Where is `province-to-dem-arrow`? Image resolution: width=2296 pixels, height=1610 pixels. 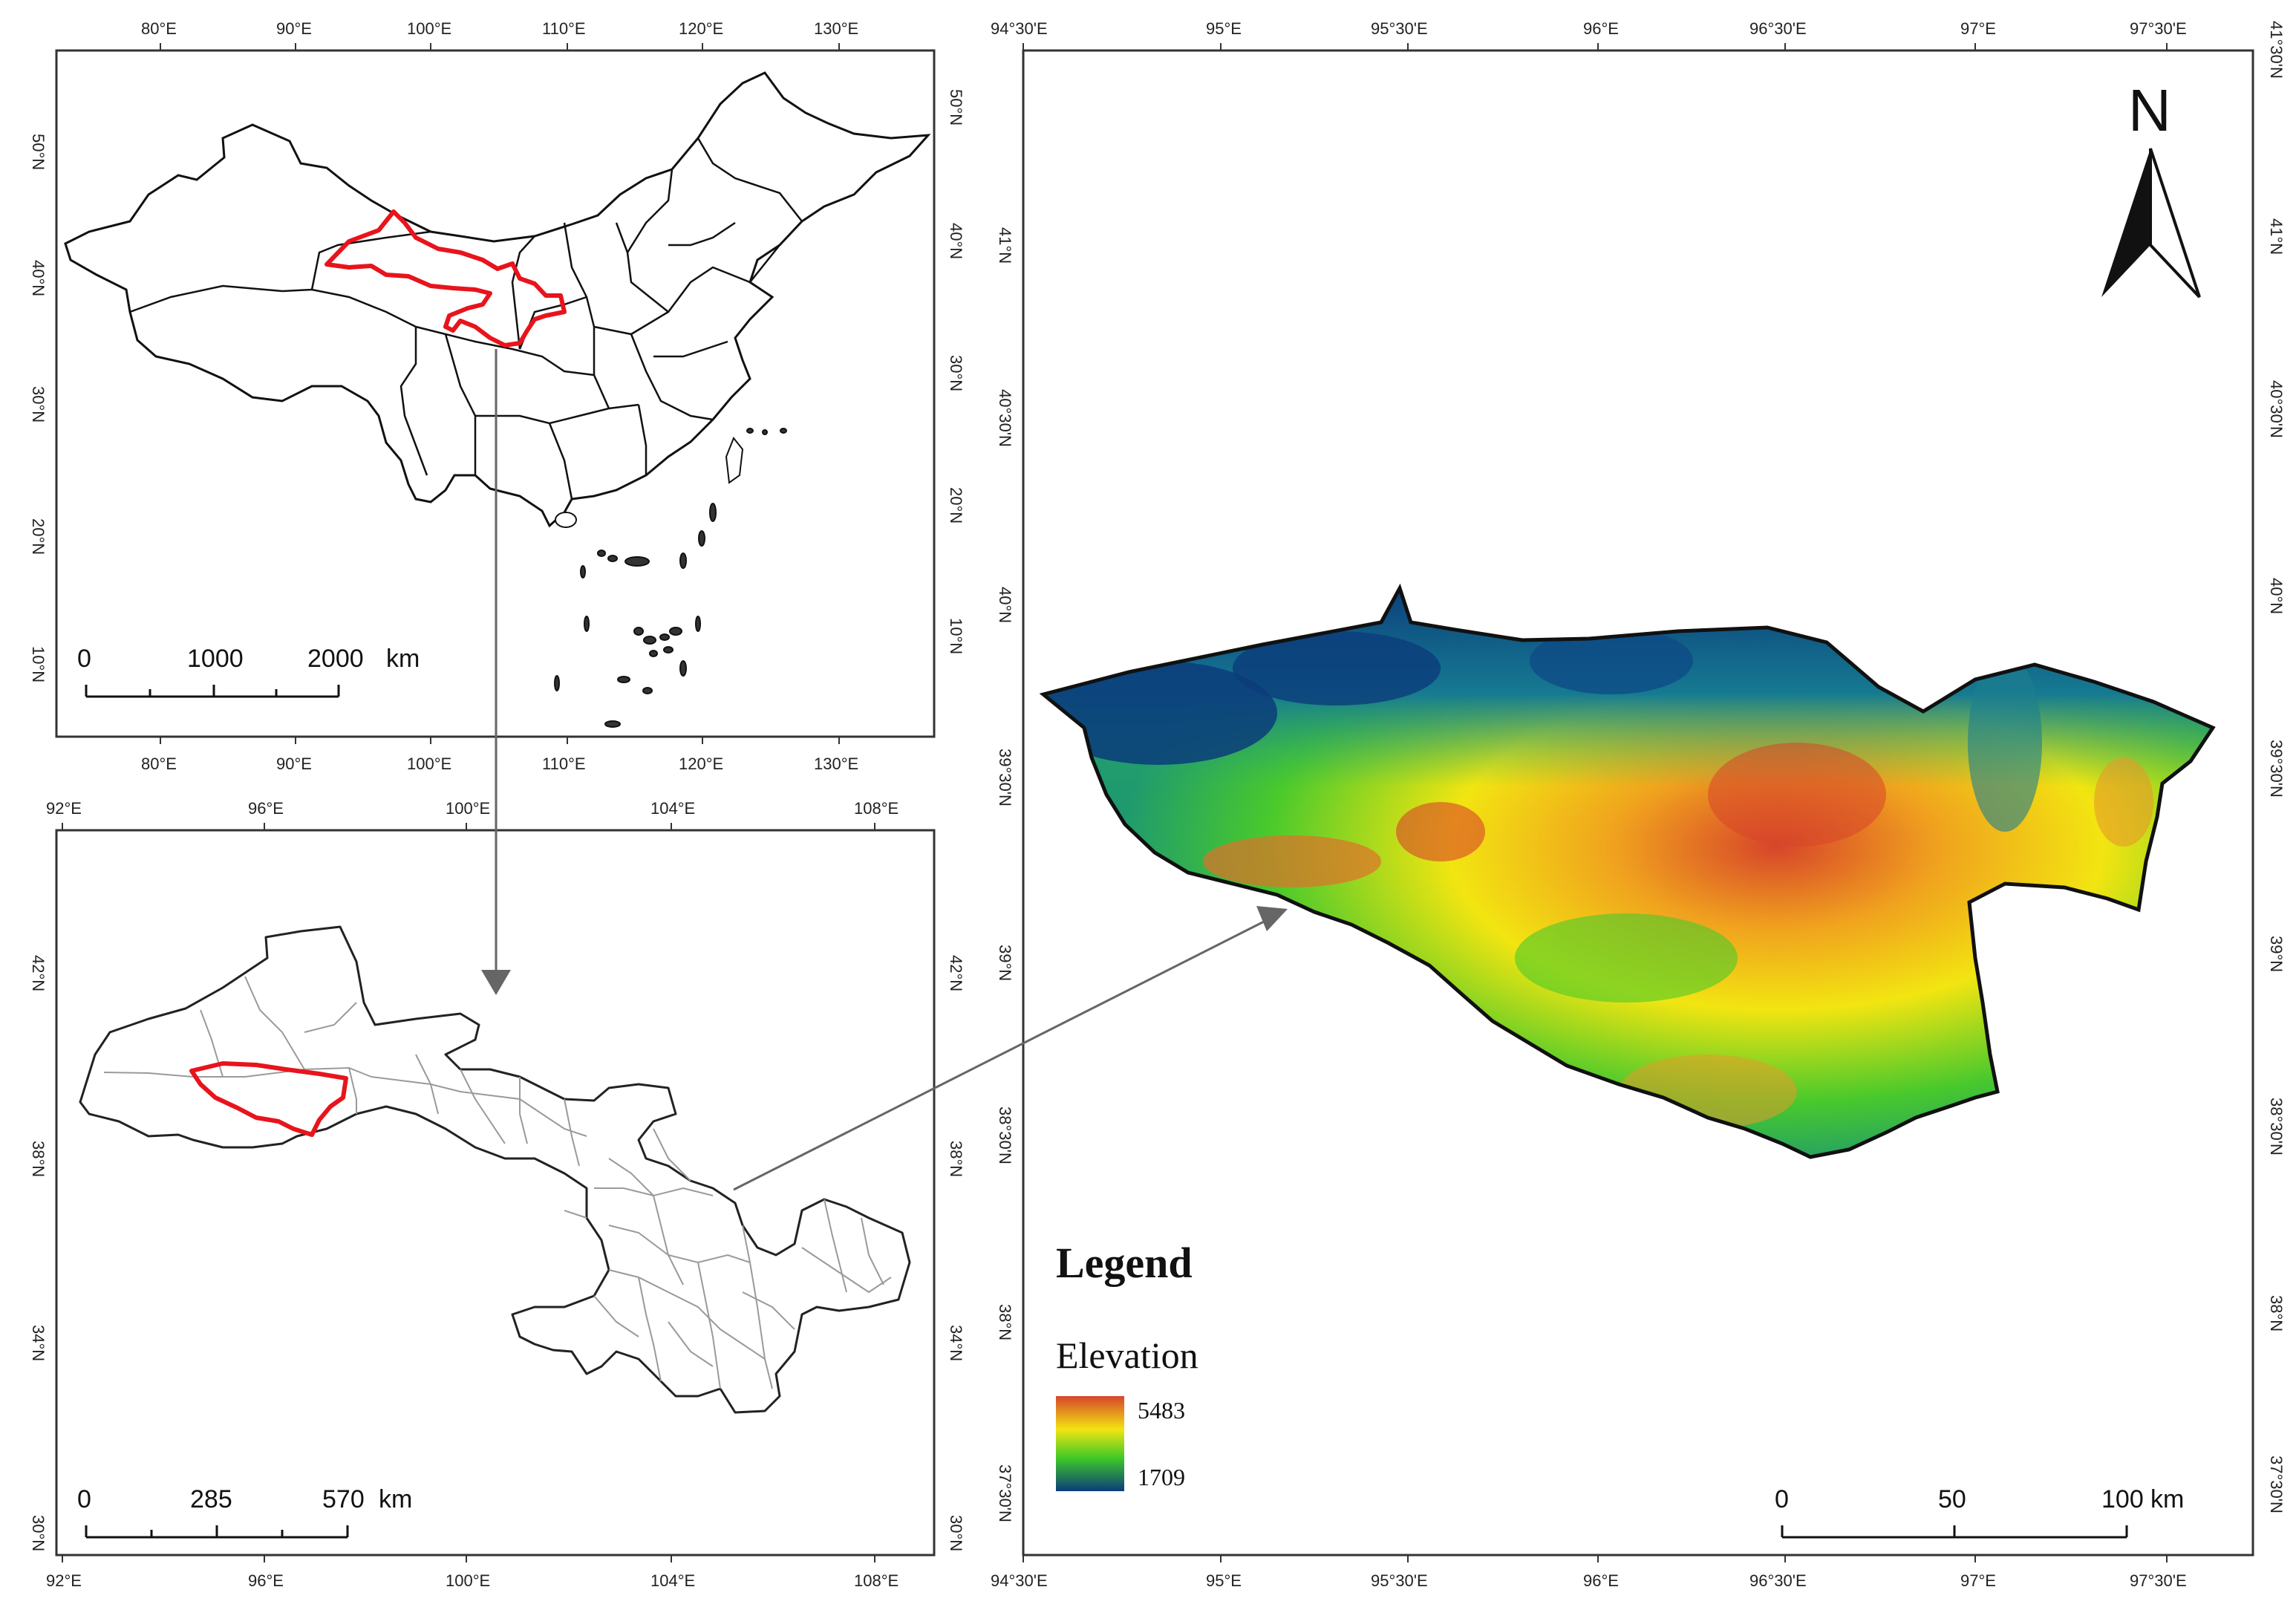 province-to-dem-arrow is located at coordinates (1001, 1054).